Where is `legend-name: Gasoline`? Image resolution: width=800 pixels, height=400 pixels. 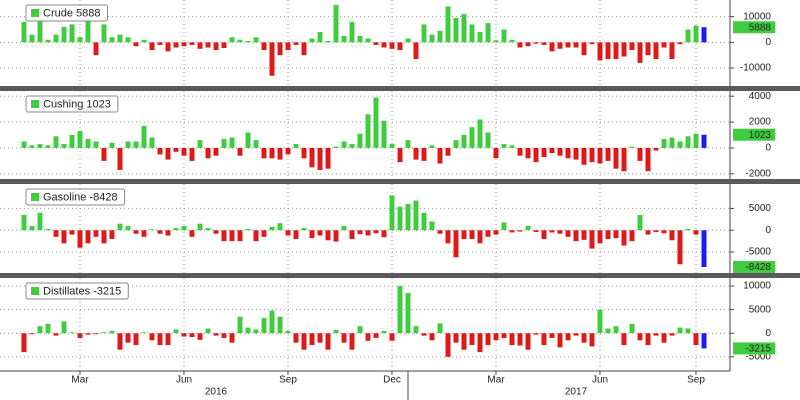 legend-name: Gasoline is located at coordinates (64, 197).